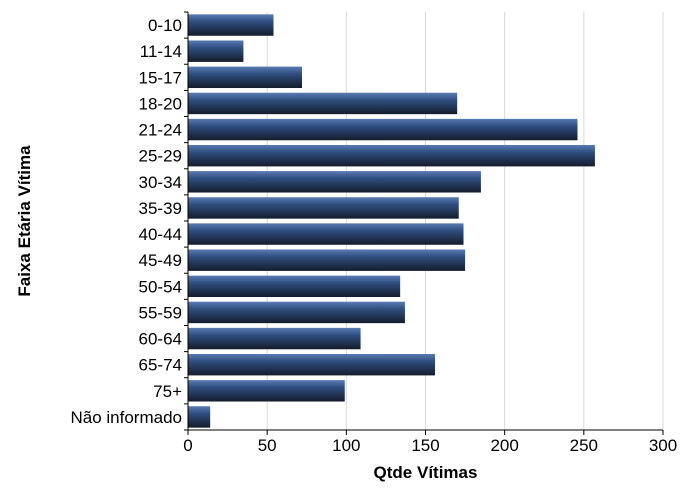 This screenshot has height=488, width=684. Describe the element at coordinates (584, 445) in the screenshot. I see `x-tick-label: 250` at that location.